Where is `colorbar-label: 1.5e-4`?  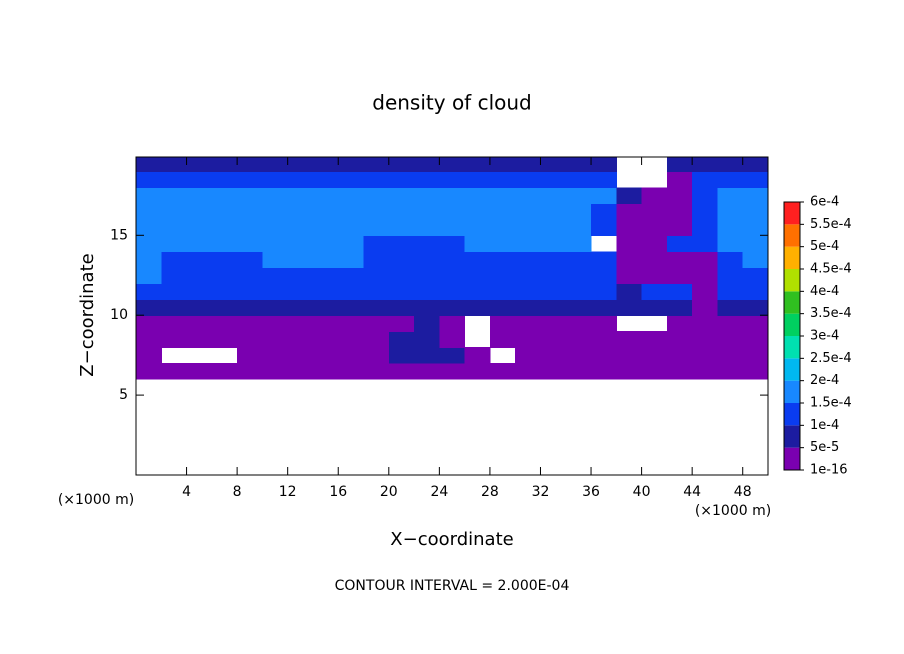 colorbar-label: 1.5e-4 is located at coordinates (831, 403).